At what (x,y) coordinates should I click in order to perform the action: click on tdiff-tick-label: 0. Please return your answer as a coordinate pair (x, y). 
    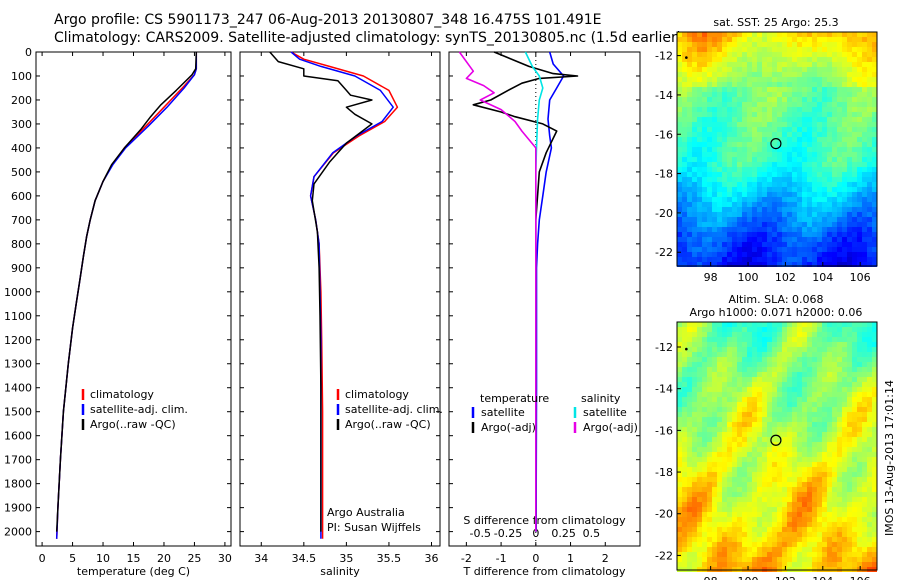
    Looking at the image, I should click on (535, 558).